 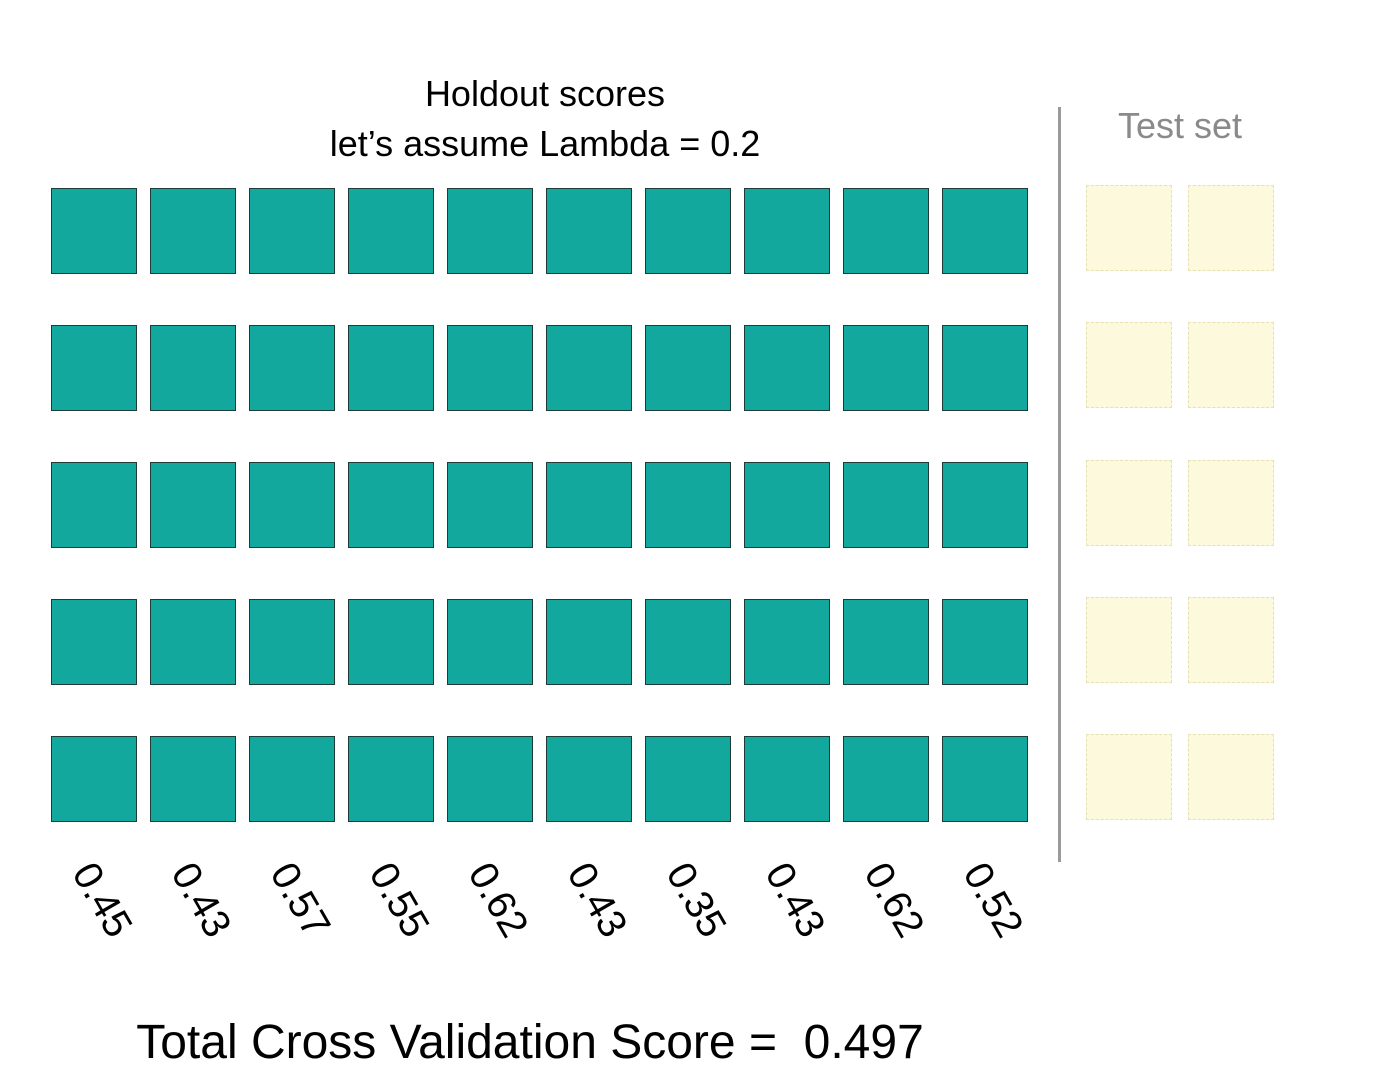 What do you see at coordinates (545, 143) in the screenshot?
I see `diagram-subtitle: let’s assume Lambda = 0.2` at bounding box center [545, 143].